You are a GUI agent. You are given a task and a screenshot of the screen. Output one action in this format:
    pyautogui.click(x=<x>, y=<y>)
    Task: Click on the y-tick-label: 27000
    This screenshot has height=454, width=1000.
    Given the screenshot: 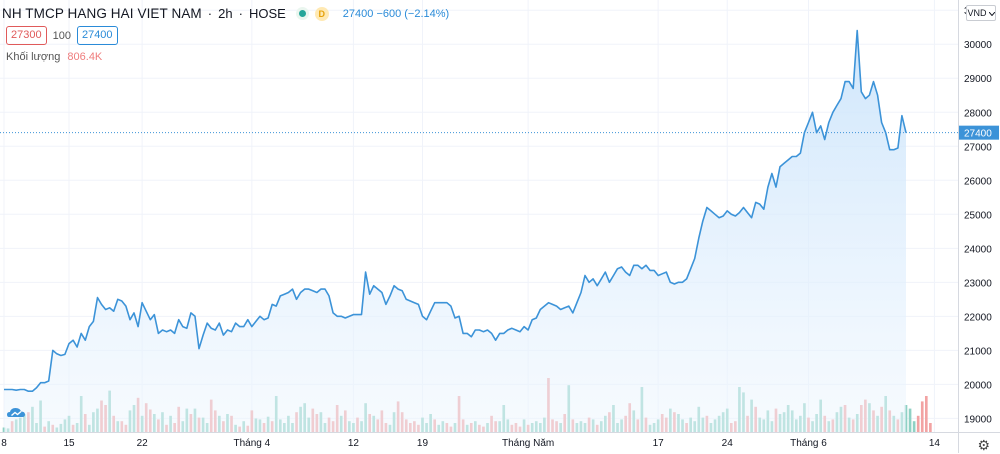 What is the action you would take?
    pyautogui.click(x=978, y=147)
    